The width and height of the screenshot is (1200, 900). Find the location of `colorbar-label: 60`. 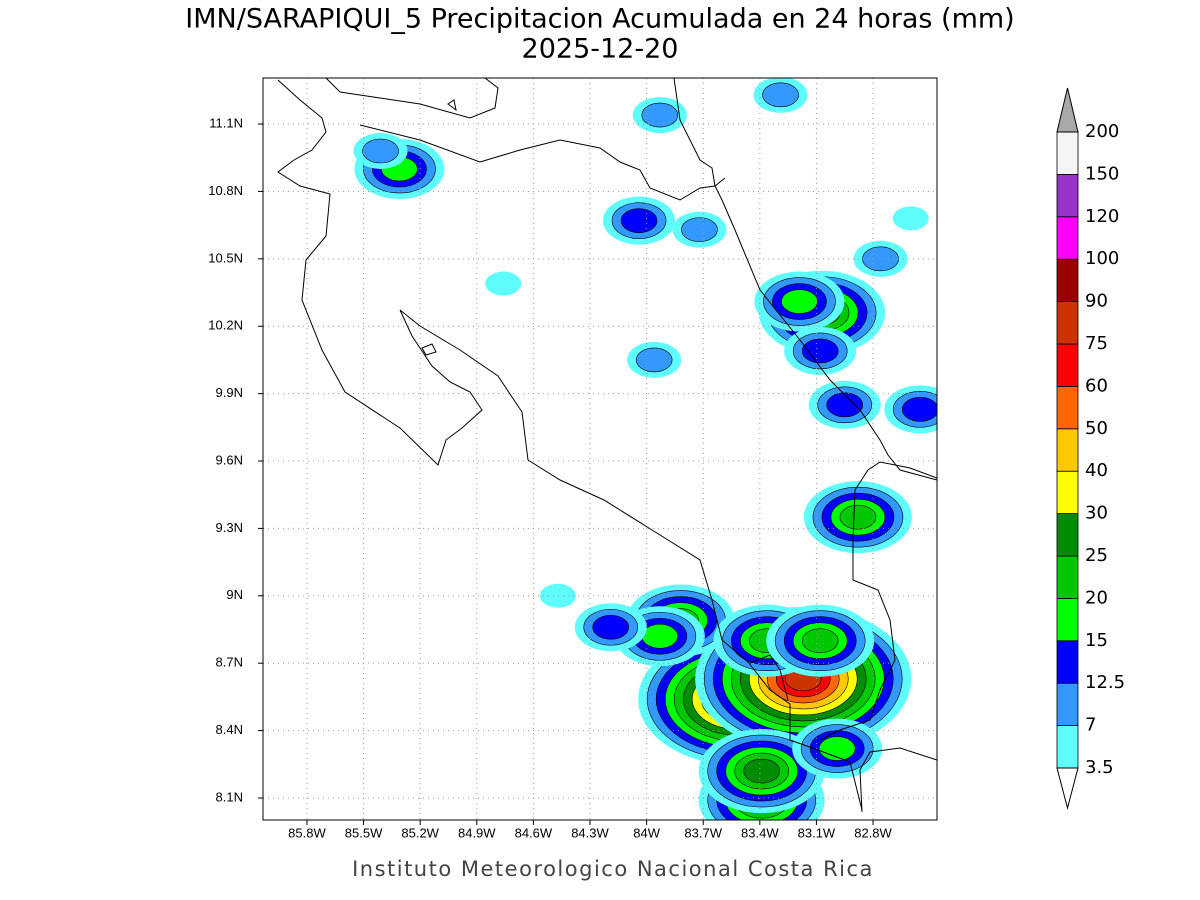

colorbar-label: 60 is located at coordinates (1096, 385).